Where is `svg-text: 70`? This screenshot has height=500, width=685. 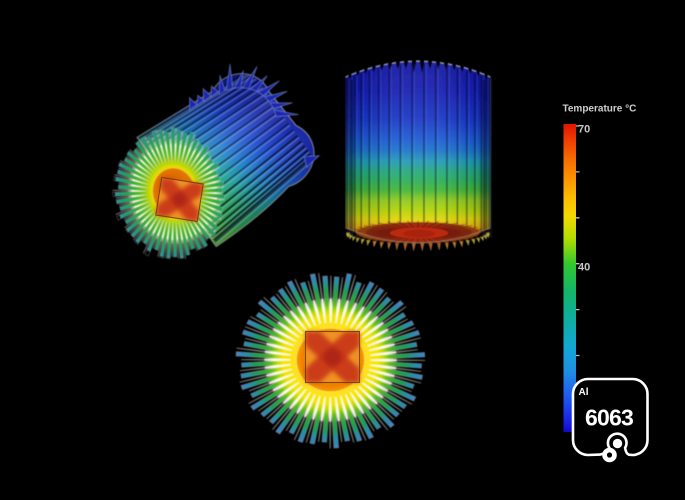 svg-text: 70 is located at coordinates (584, 130).